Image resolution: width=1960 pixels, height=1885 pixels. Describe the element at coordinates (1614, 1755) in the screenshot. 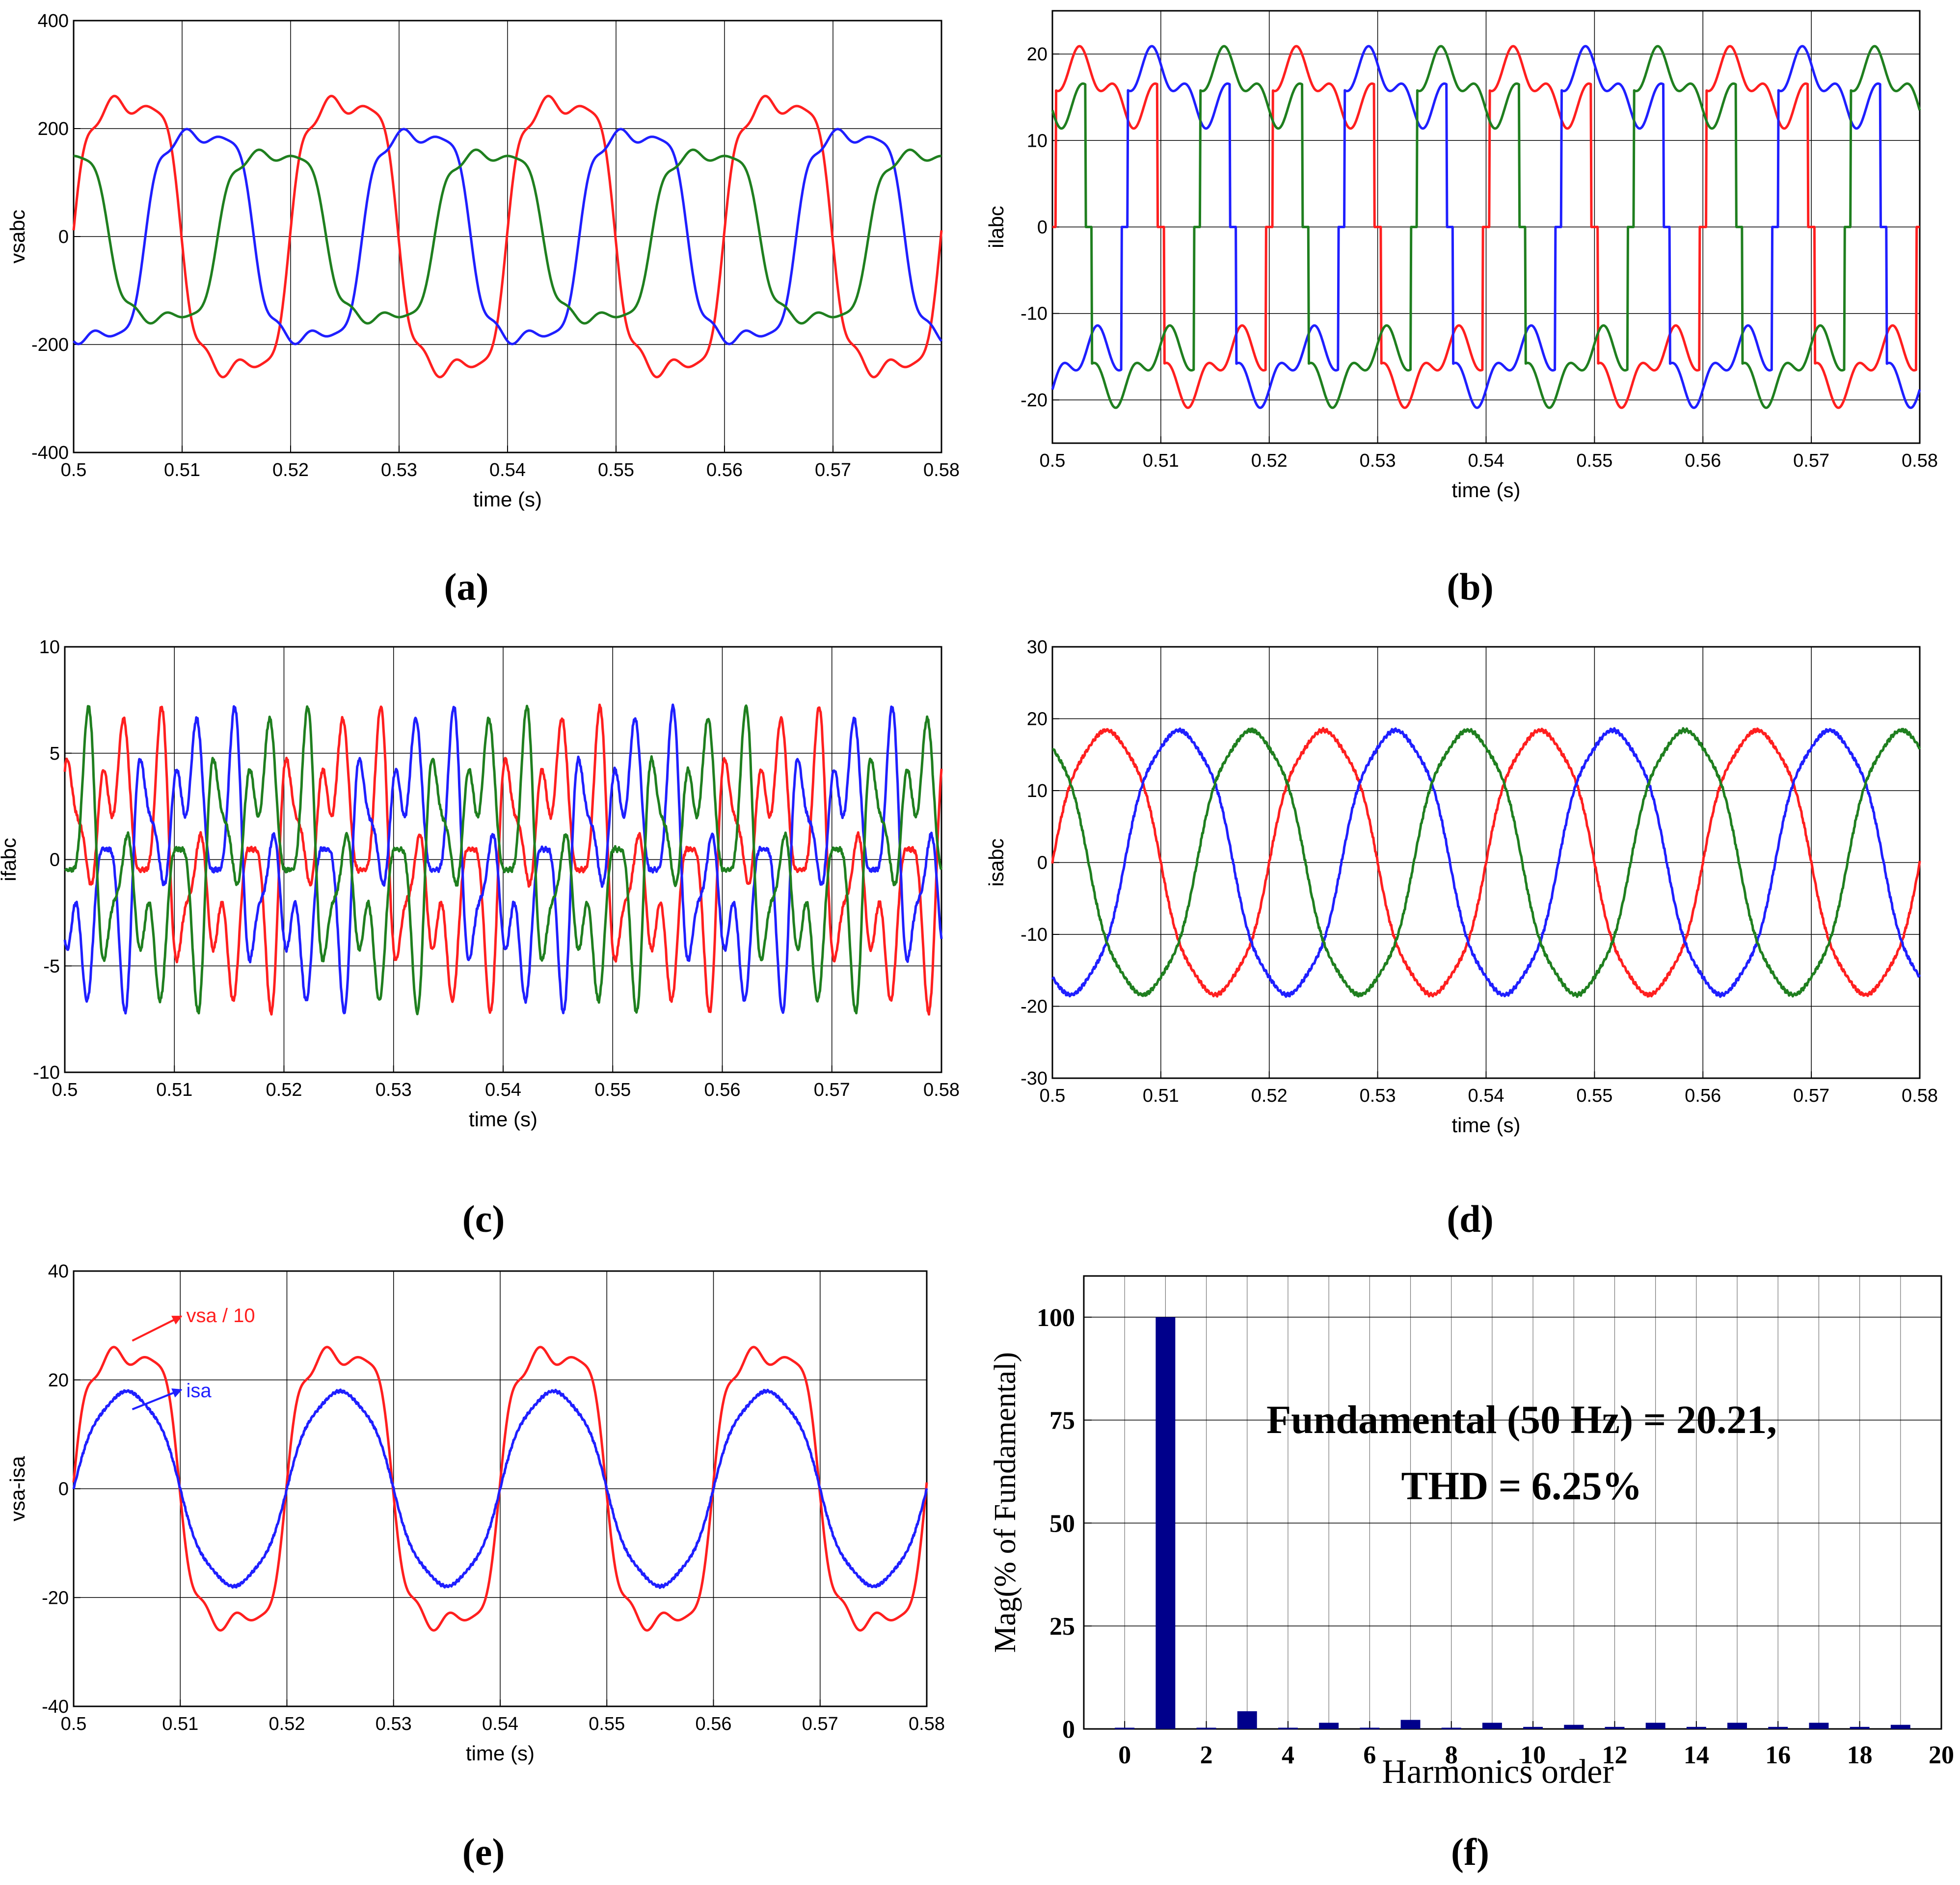

I see `x-tick-label: 12` at that location.